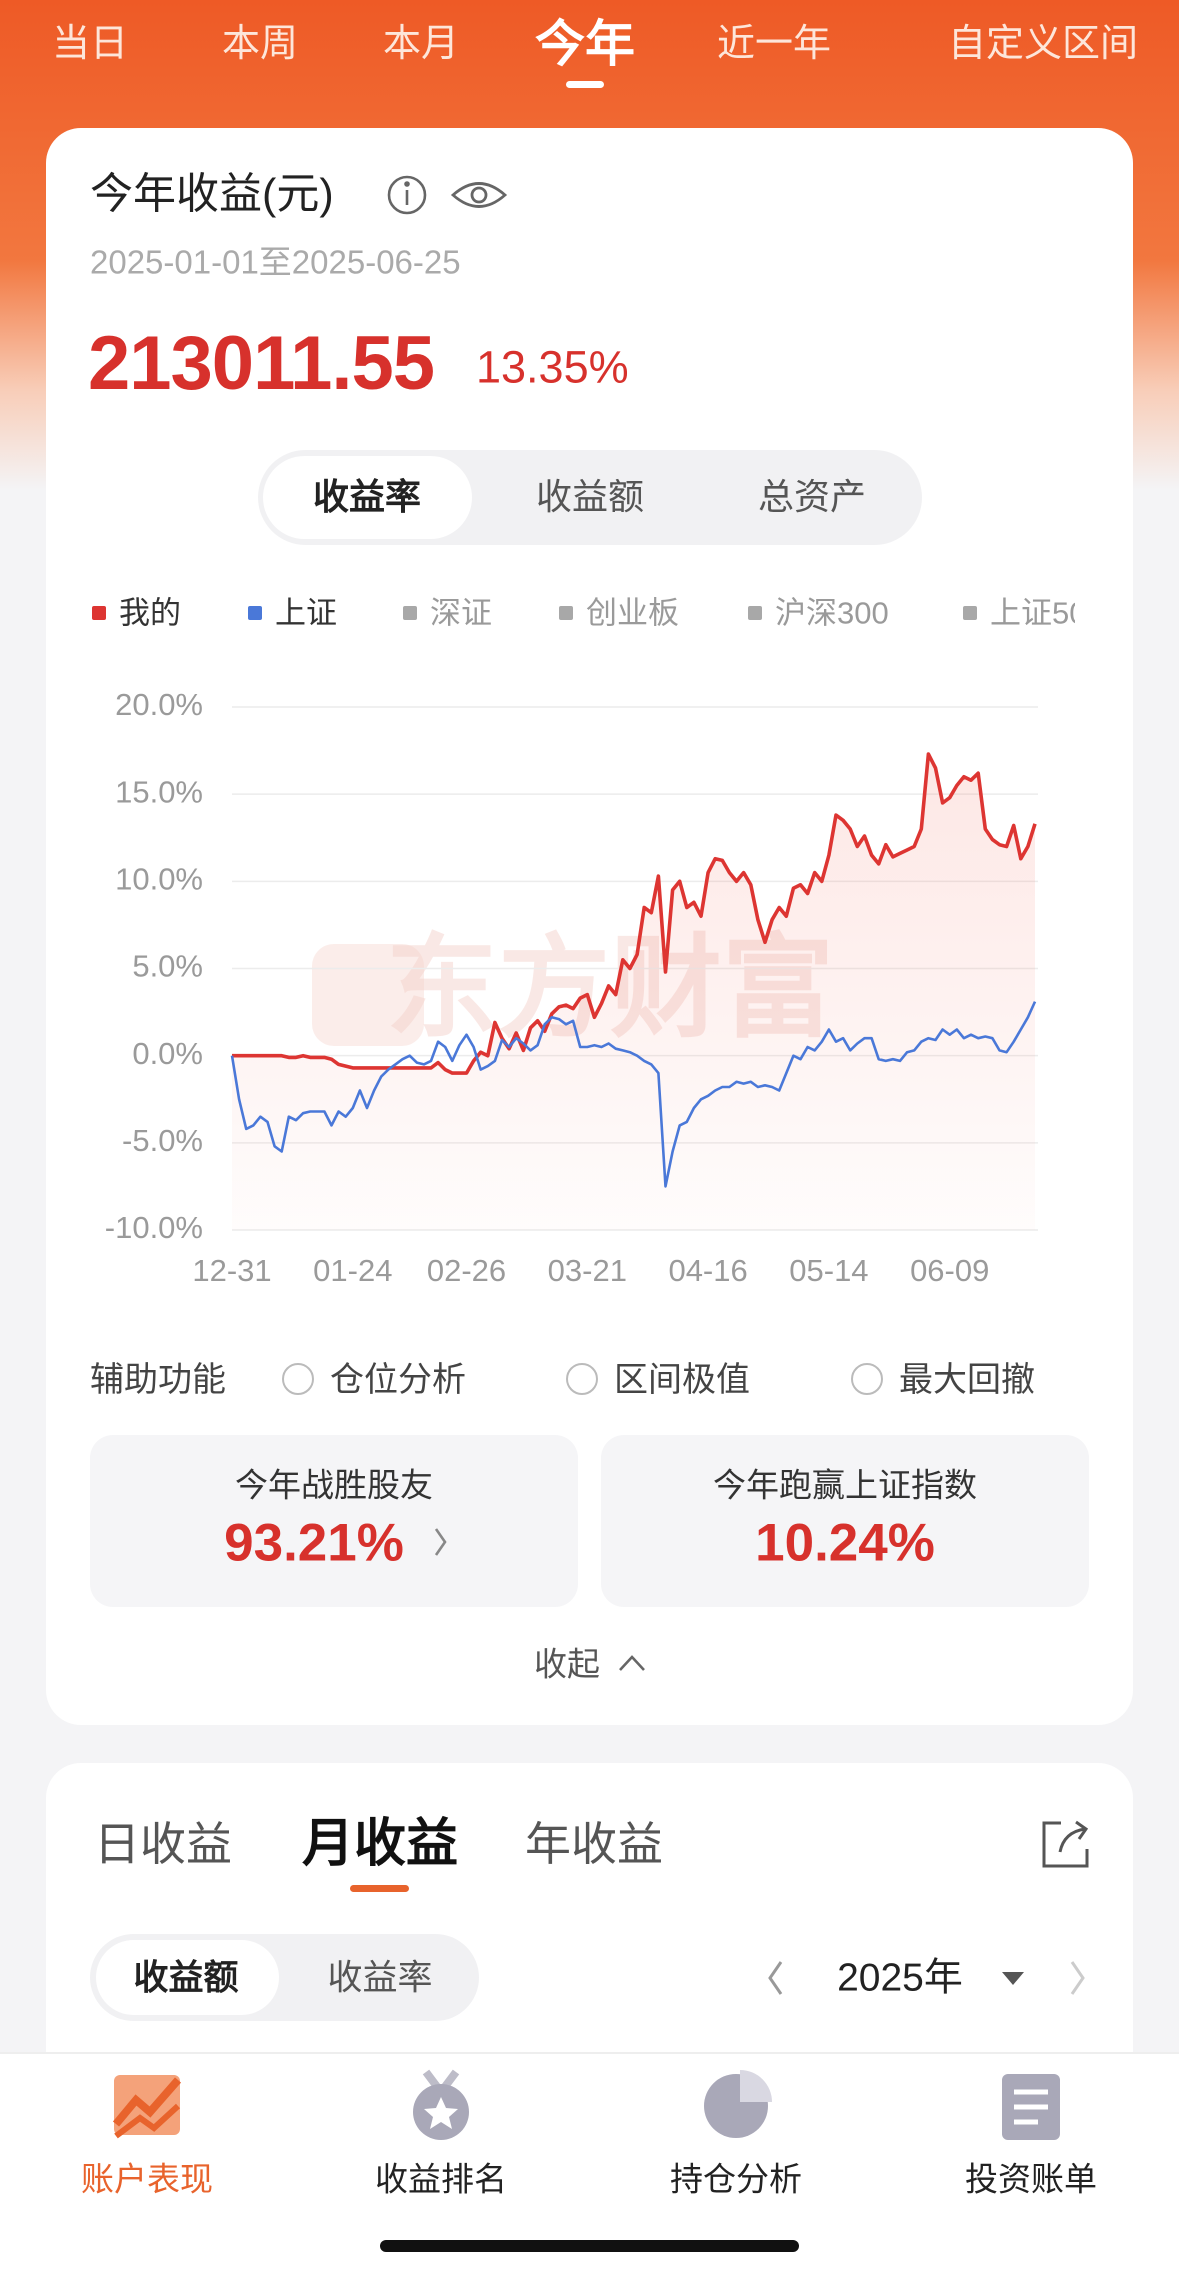  What do you see at coordinates (306, 613) in the screenshot?
I see `legend-label: 上证` at bounding box center [306, 613].